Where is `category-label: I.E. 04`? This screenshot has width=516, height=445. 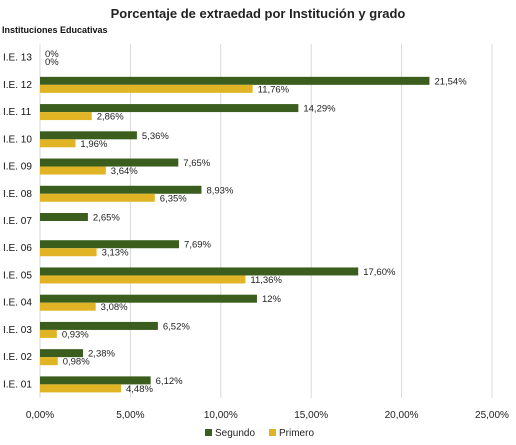 category-label: I.E. 04 is located at coordinates (17, 303).